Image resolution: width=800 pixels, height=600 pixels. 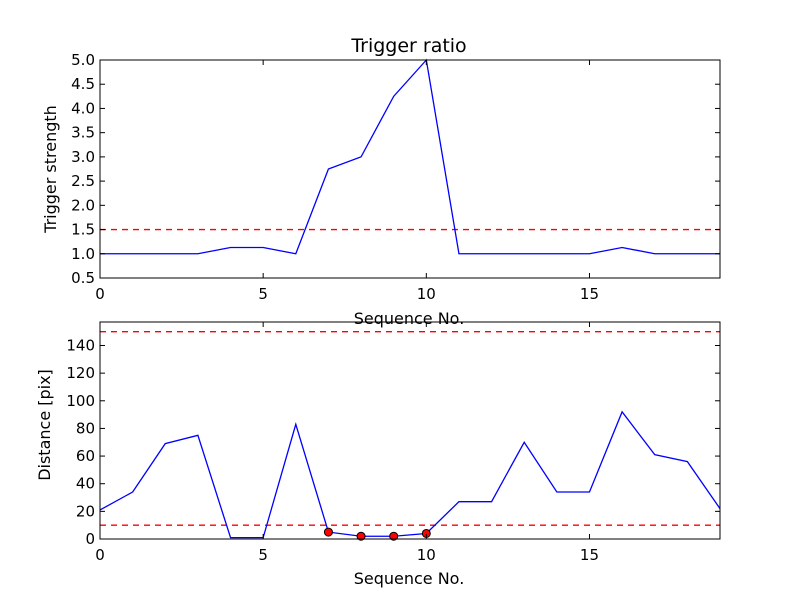 What do you see at coordinates (85, 511) in the screenshot?
I see `y-tick-label: 20` at bounding box center [85, 511].